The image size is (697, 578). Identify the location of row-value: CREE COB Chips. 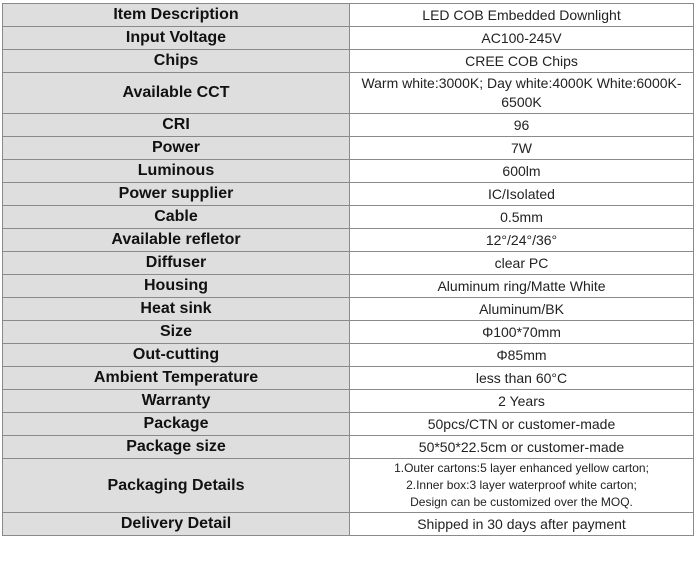
(521, 61).